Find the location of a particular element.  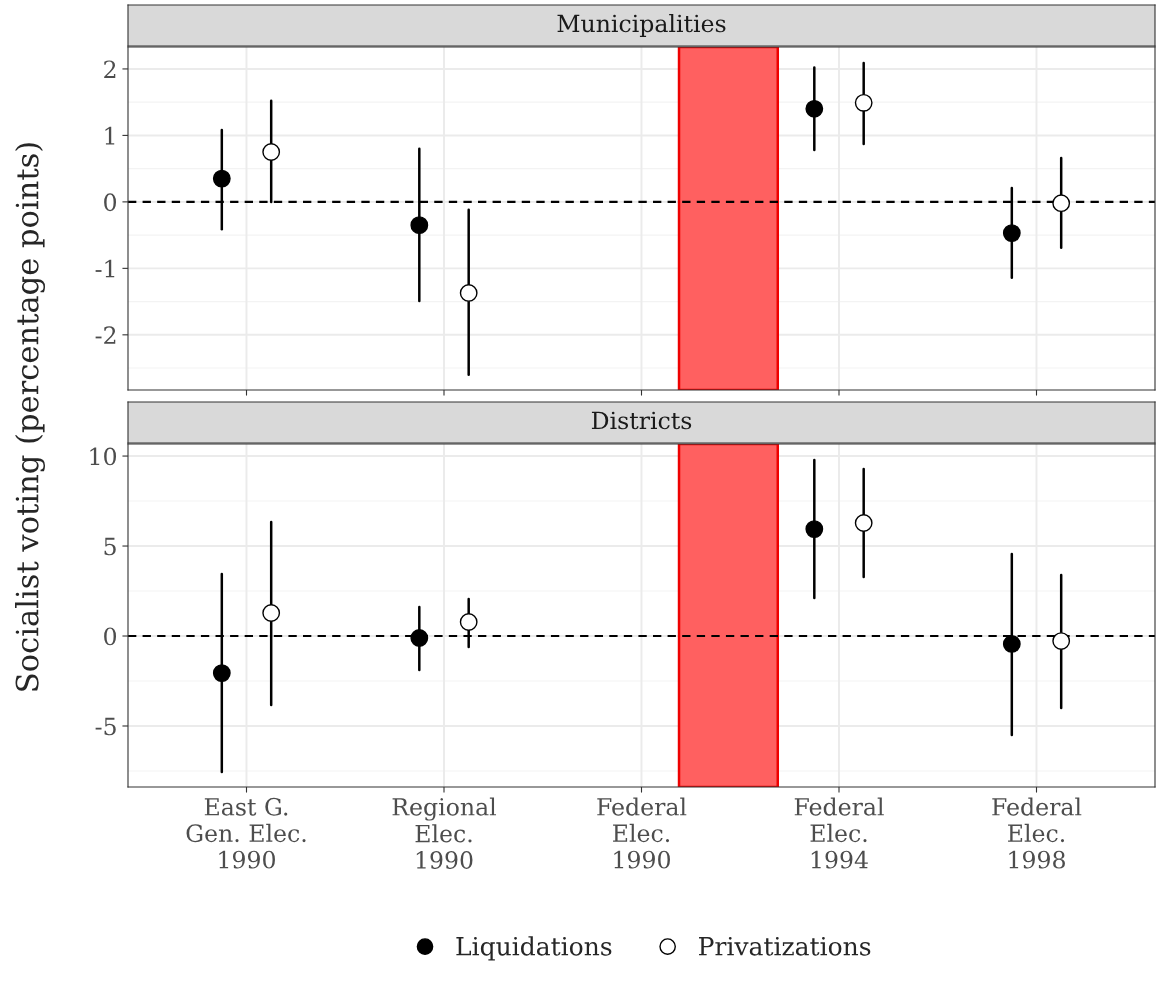

y-tick-label: 2 is located at coordinates (110, 69).